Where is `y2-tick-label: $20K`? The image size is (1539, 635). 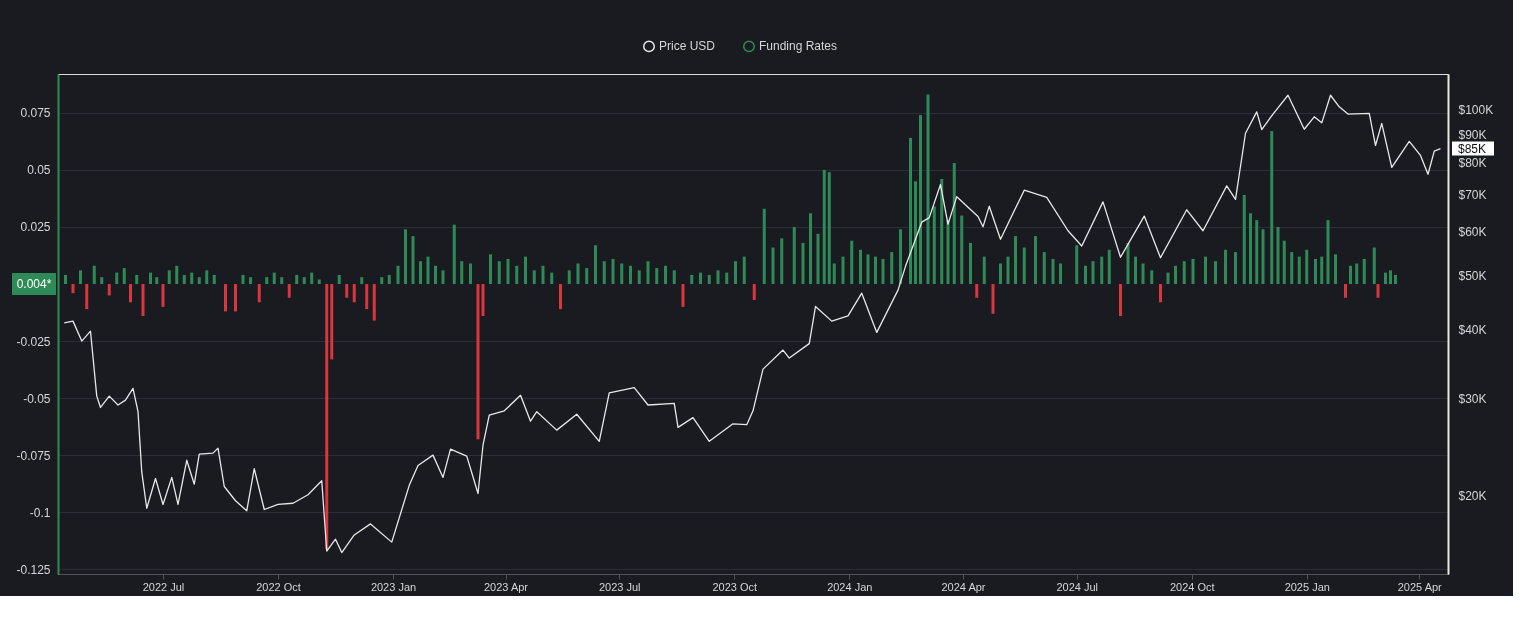
y2-tick-label: $20K is located at coordinates (1472, 496).